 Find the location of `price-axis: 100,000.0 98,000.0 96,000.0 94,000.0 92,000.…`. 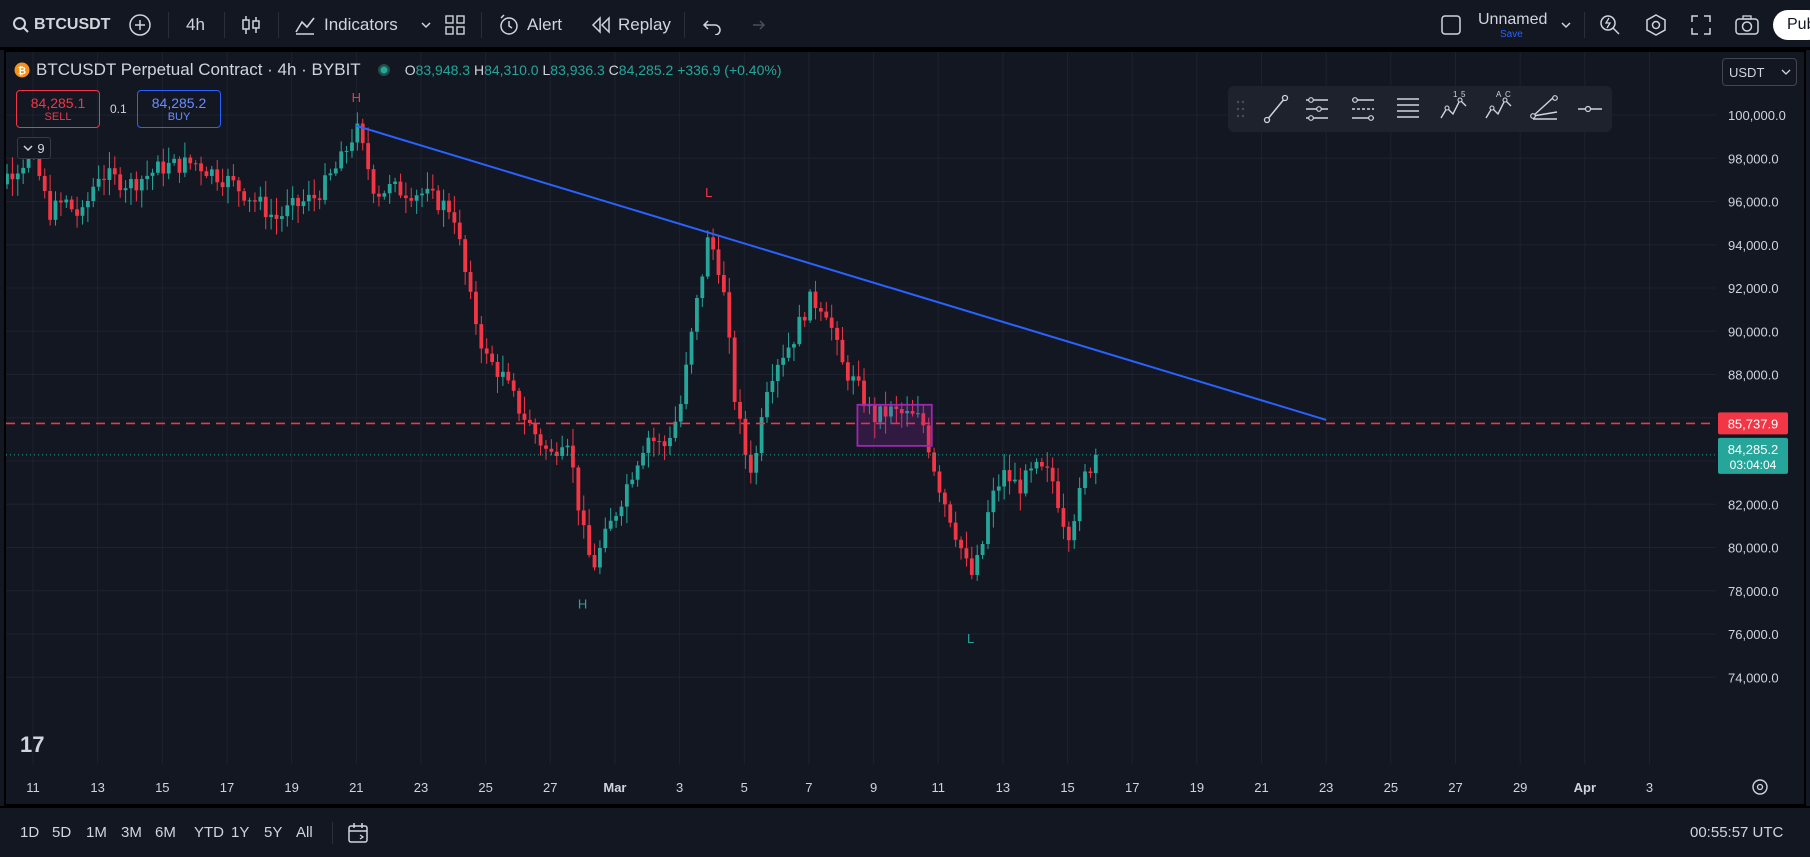

price-axis: 100,000.0 98,000.0 96,000.0 94,000.0 92,000.… is located at coordinates (1753, 396).